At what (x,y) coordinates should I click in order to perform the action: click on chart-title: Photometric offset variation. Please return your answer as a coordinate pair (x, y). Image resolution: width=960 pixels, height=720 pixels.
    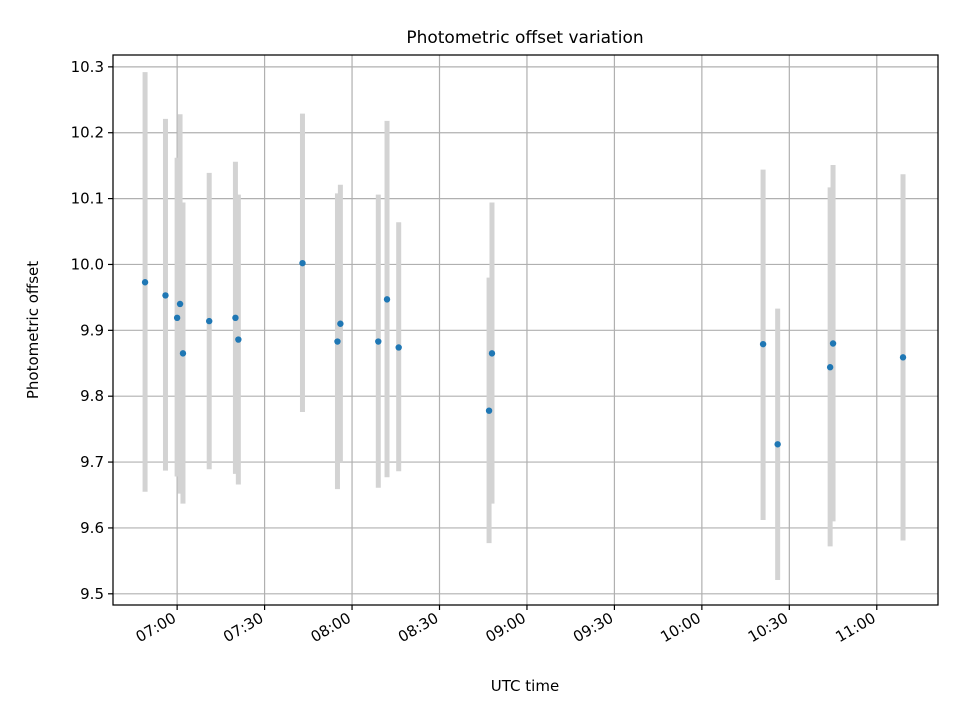
    Looking at the image, I should click on (524, 38).